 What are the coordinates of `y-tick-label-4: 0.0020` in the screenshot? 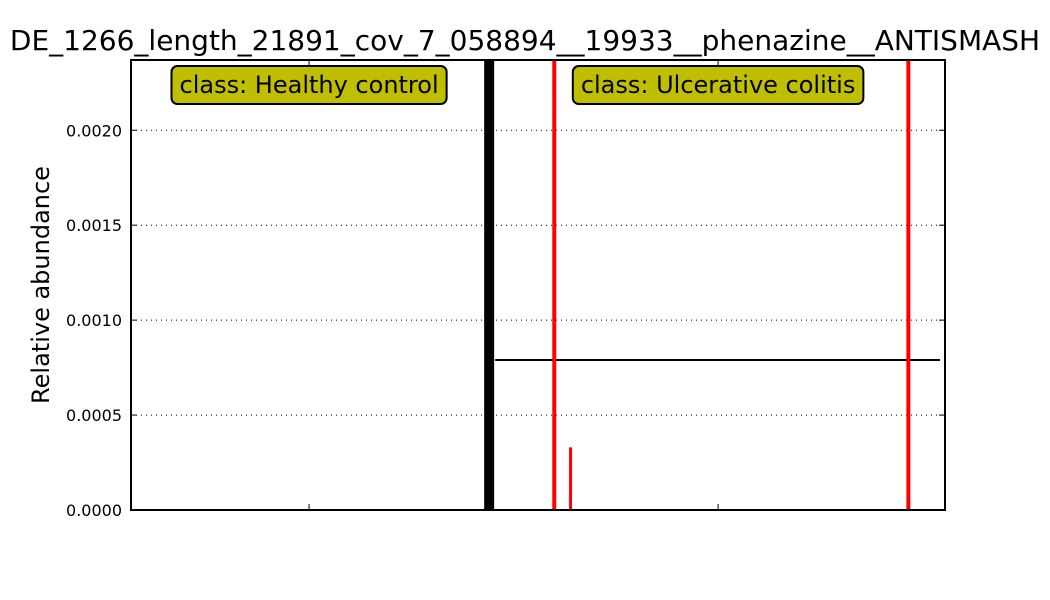 It's located at (94, 130).